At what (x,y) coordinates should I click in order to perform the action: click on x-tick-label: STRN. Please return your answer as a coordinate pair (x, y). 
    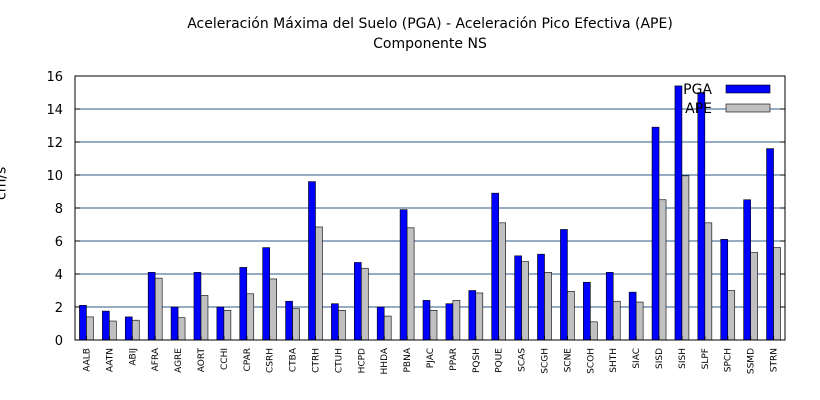
    Looking at the image, I should click on (775, 360).